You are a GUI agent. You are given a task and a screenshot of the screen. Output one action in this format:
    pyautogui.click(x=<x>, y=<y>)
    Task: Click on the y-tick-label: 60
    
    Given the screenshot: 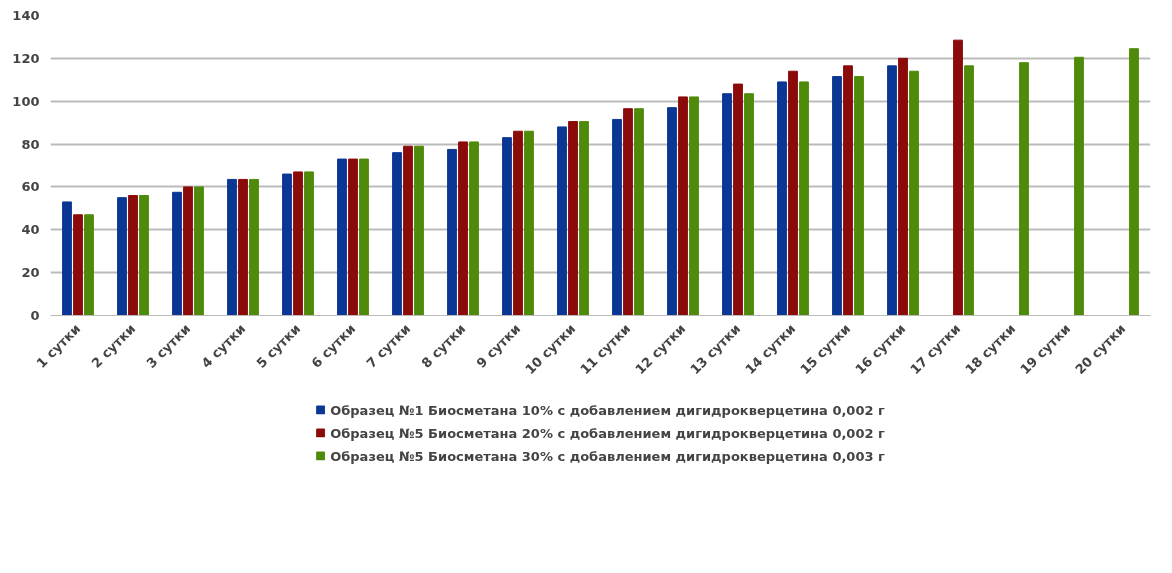 What is the action you would take?
    pyautogui.click(x=30, y=187)
    